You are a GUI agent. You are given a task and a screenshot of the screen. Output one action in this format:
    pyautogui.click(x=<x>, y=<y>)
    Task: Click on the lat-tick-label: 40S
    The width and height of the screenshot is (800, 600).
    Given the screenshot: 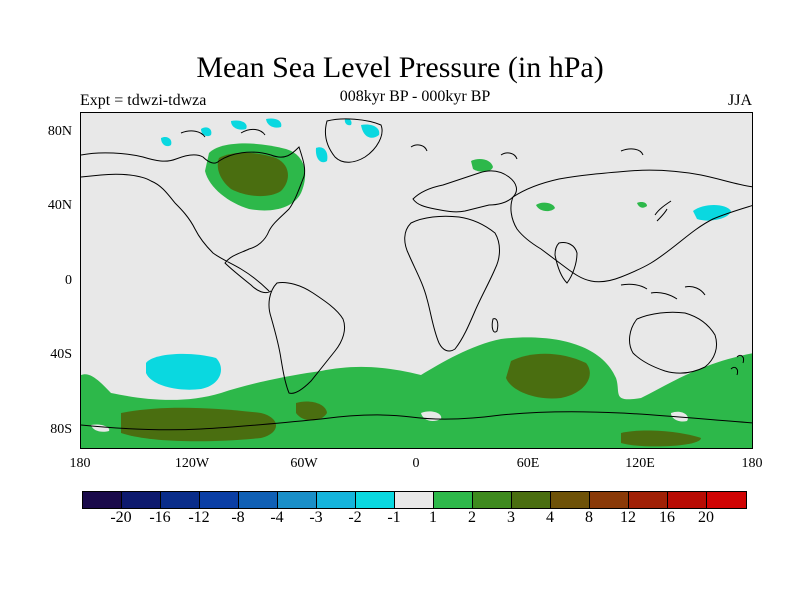 What is the action you would take?
    pyautogui.click(x=61, y=354)
    